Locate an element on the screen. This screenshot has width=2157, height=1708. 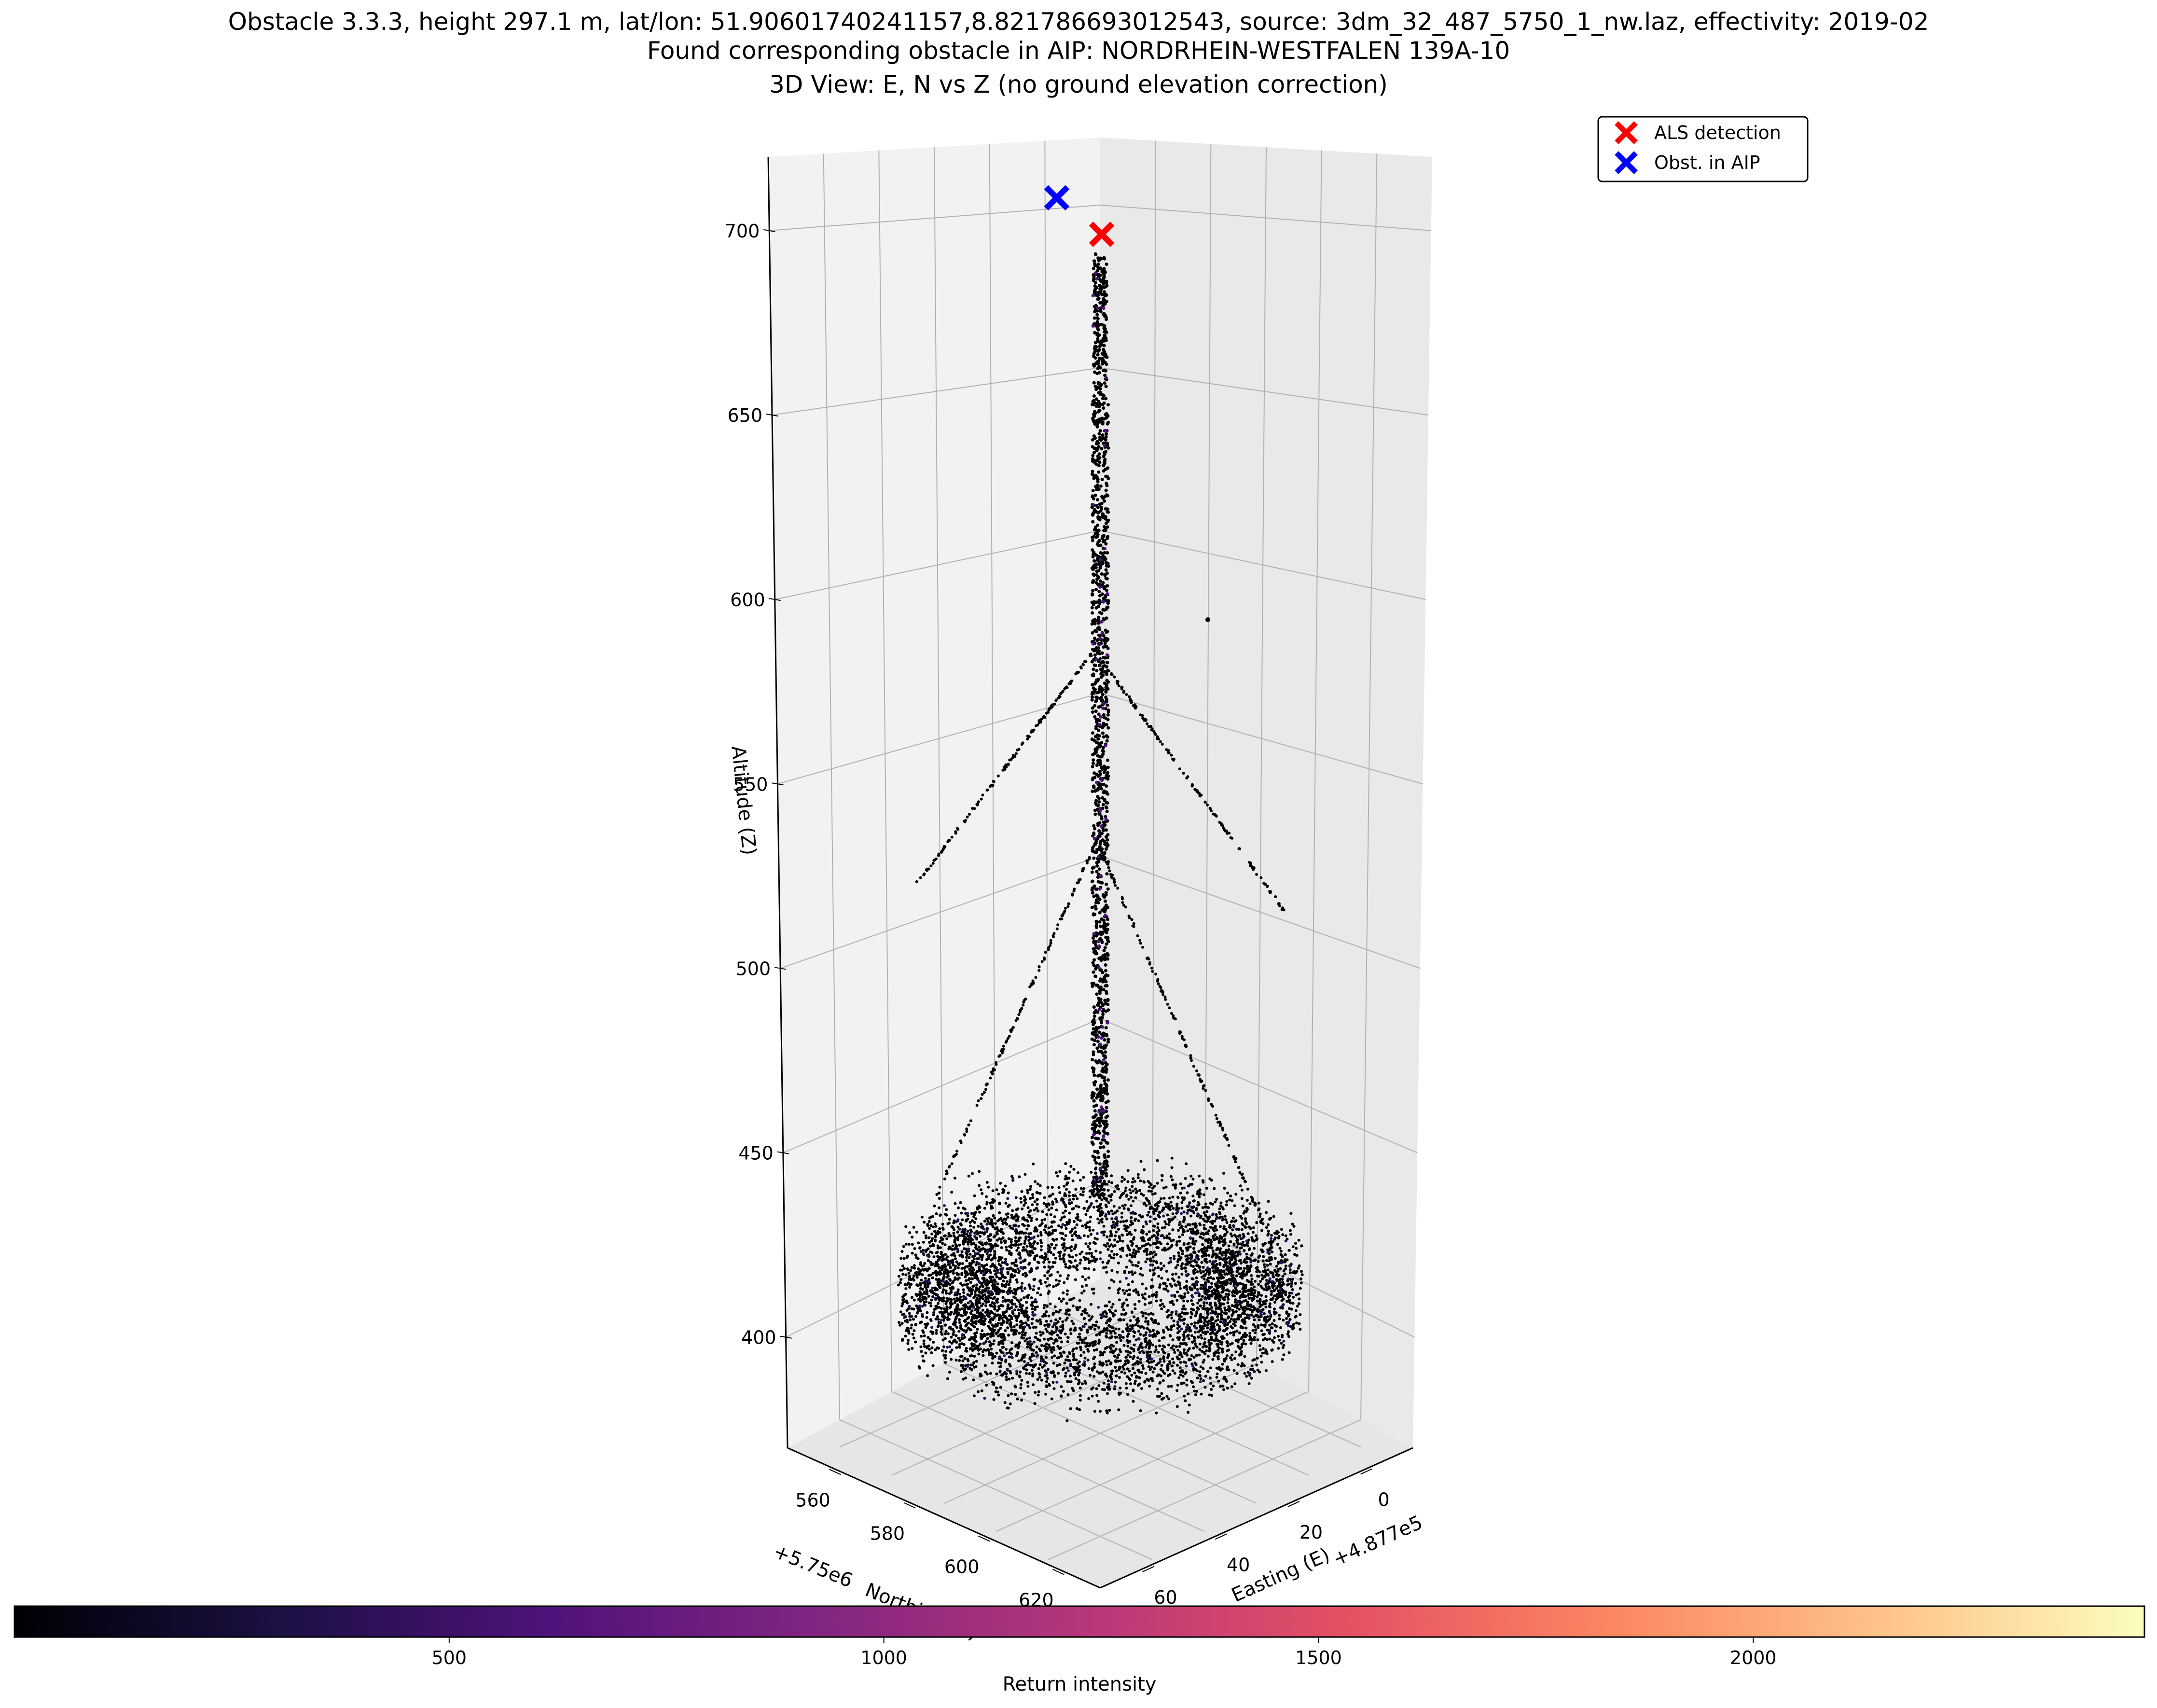
vegetation-intensity-points is located at coordinates (1098, 1288).